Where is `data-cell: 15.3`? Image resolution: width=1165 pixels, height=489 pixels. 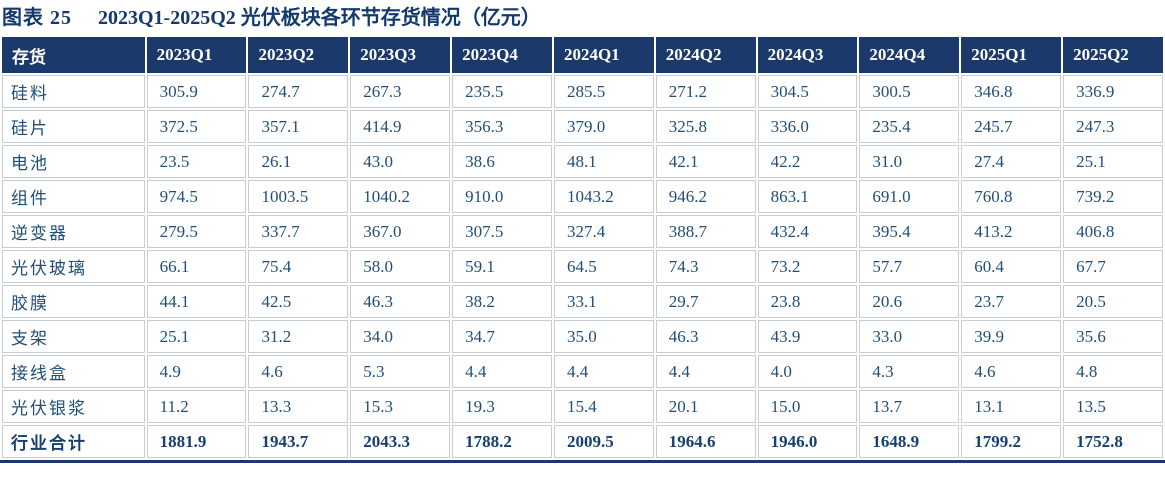
data-cell: 15.3 is located at coordinates (400, 406).